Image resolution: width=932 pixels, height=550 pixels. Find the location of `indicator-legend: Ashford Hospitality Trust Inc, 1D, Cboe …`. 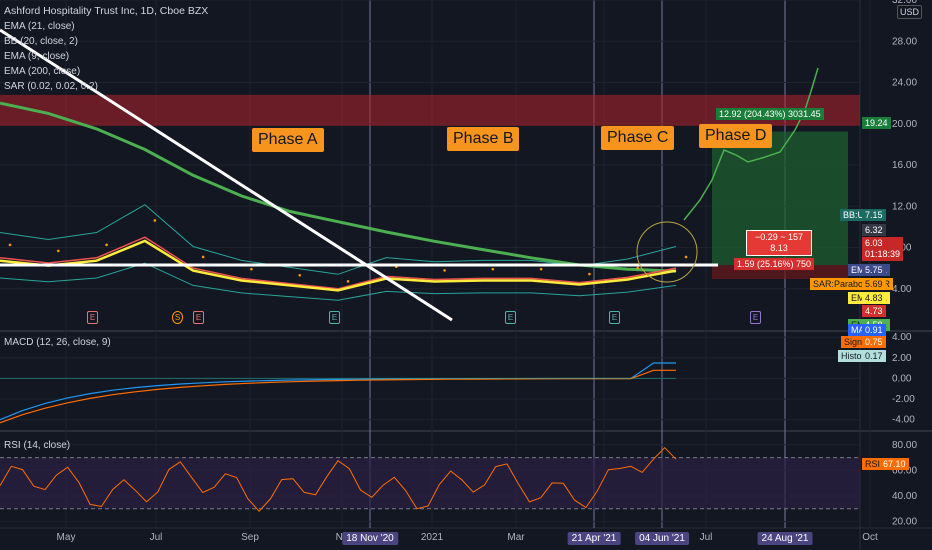

indicator-legend: Ashford Hospitality Trust Inc, 1D, Cboe … is located at coordinates (106, 49).